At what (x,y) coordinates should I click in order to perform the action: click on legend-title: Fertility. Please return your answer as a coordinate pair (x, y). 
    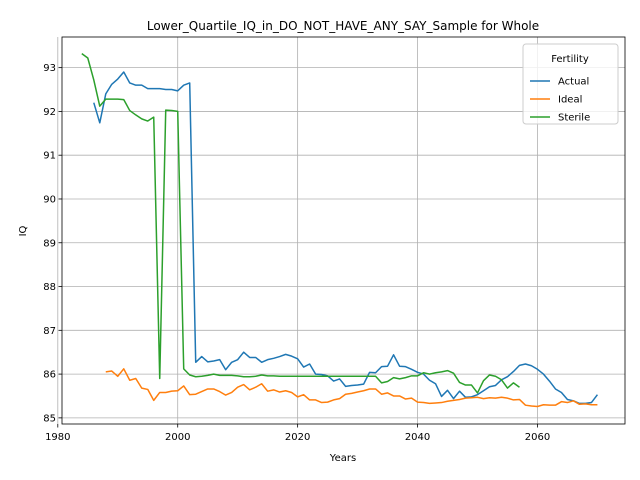
    Looking at the image, I should click on (570, 59).